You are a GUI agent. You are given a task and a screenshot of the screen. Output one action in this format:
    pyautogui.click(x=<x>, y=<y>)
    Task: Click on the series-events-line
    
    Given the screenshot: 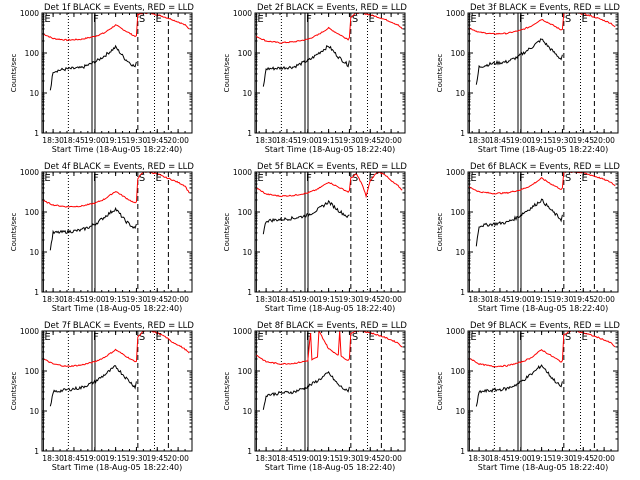 What is the action you would take?
    pyautogui.click(x=93, y=386)
    